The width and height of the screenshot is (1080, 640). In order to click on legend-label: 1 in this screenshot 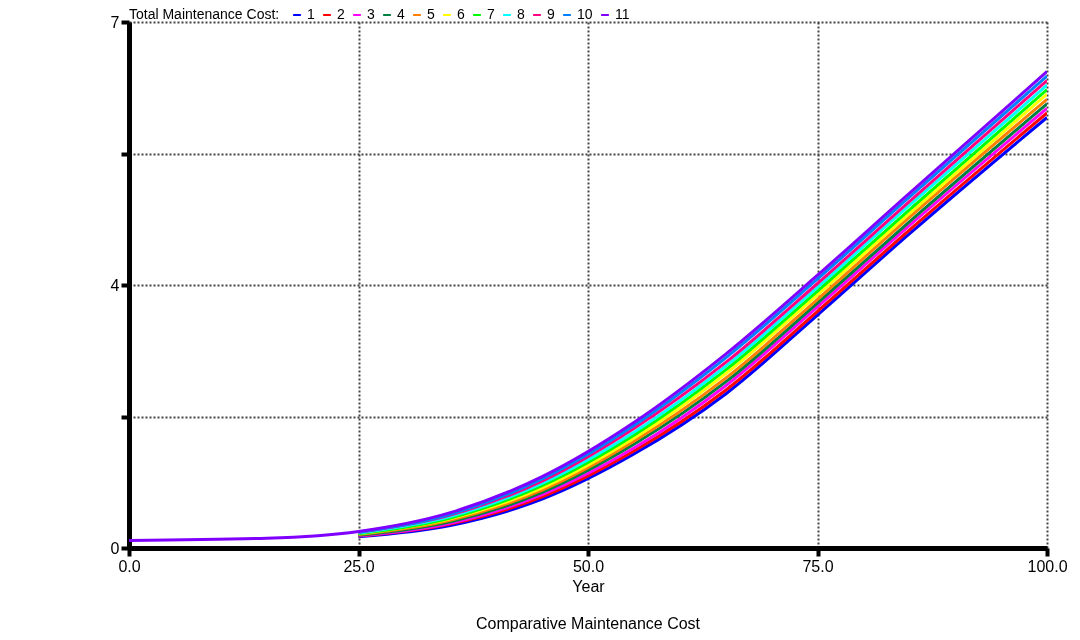, I will do `click(311, 14)`.